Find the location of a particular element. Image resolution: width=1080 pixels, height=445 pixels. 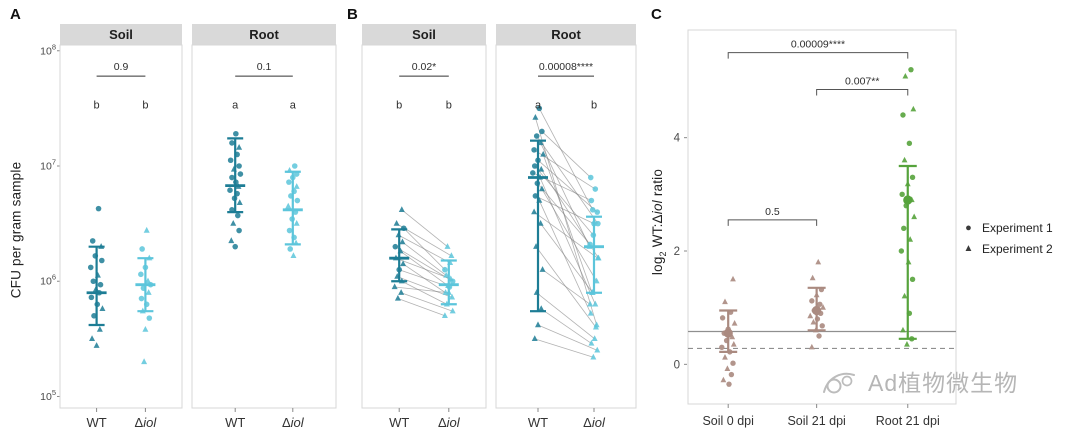

legend-label: Experiment 2 is located at coordinates (1017, 249).